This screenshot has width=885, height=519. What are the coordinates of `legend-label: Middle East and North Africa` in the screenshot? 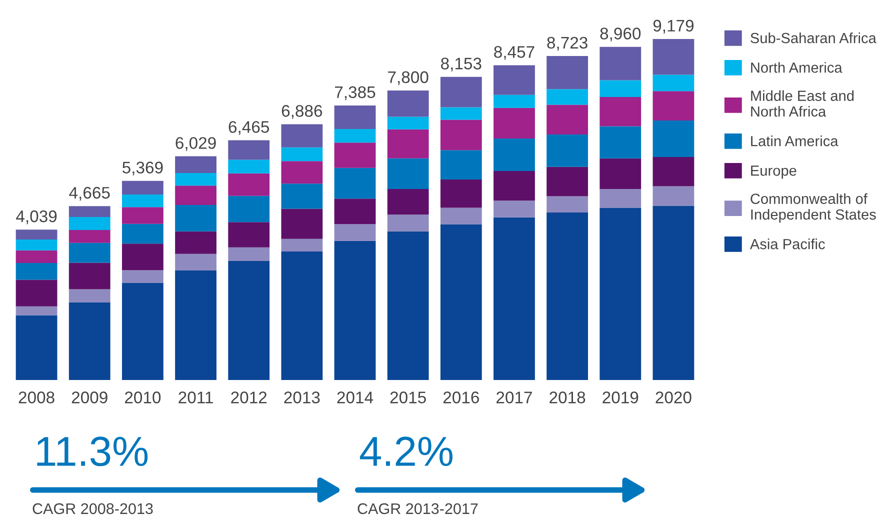 It's located at (802, 103).